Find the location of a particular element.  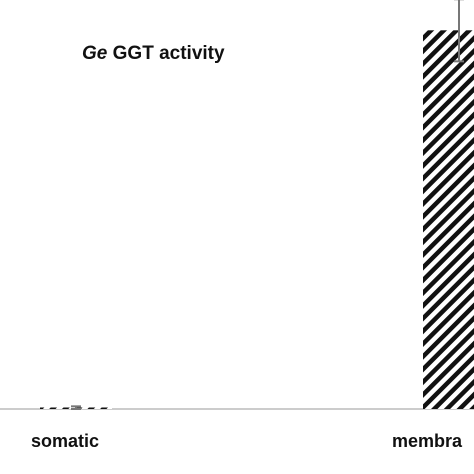

x-tick-label-membra: membra is located at coordinates (427, 441).